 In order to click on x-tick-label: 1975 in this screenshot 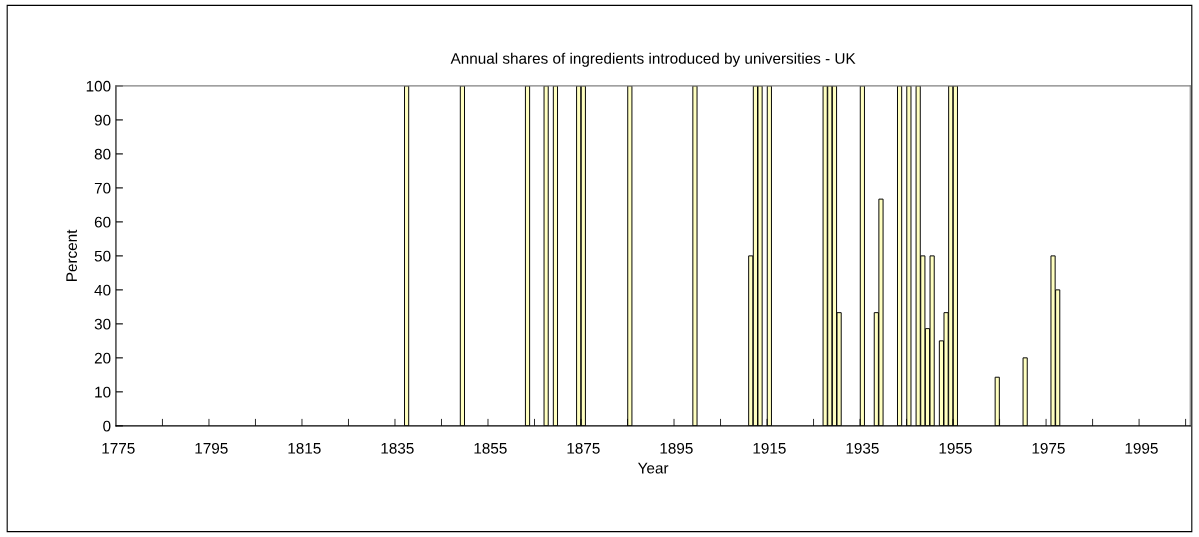, I will do `click(1048, 448)`.